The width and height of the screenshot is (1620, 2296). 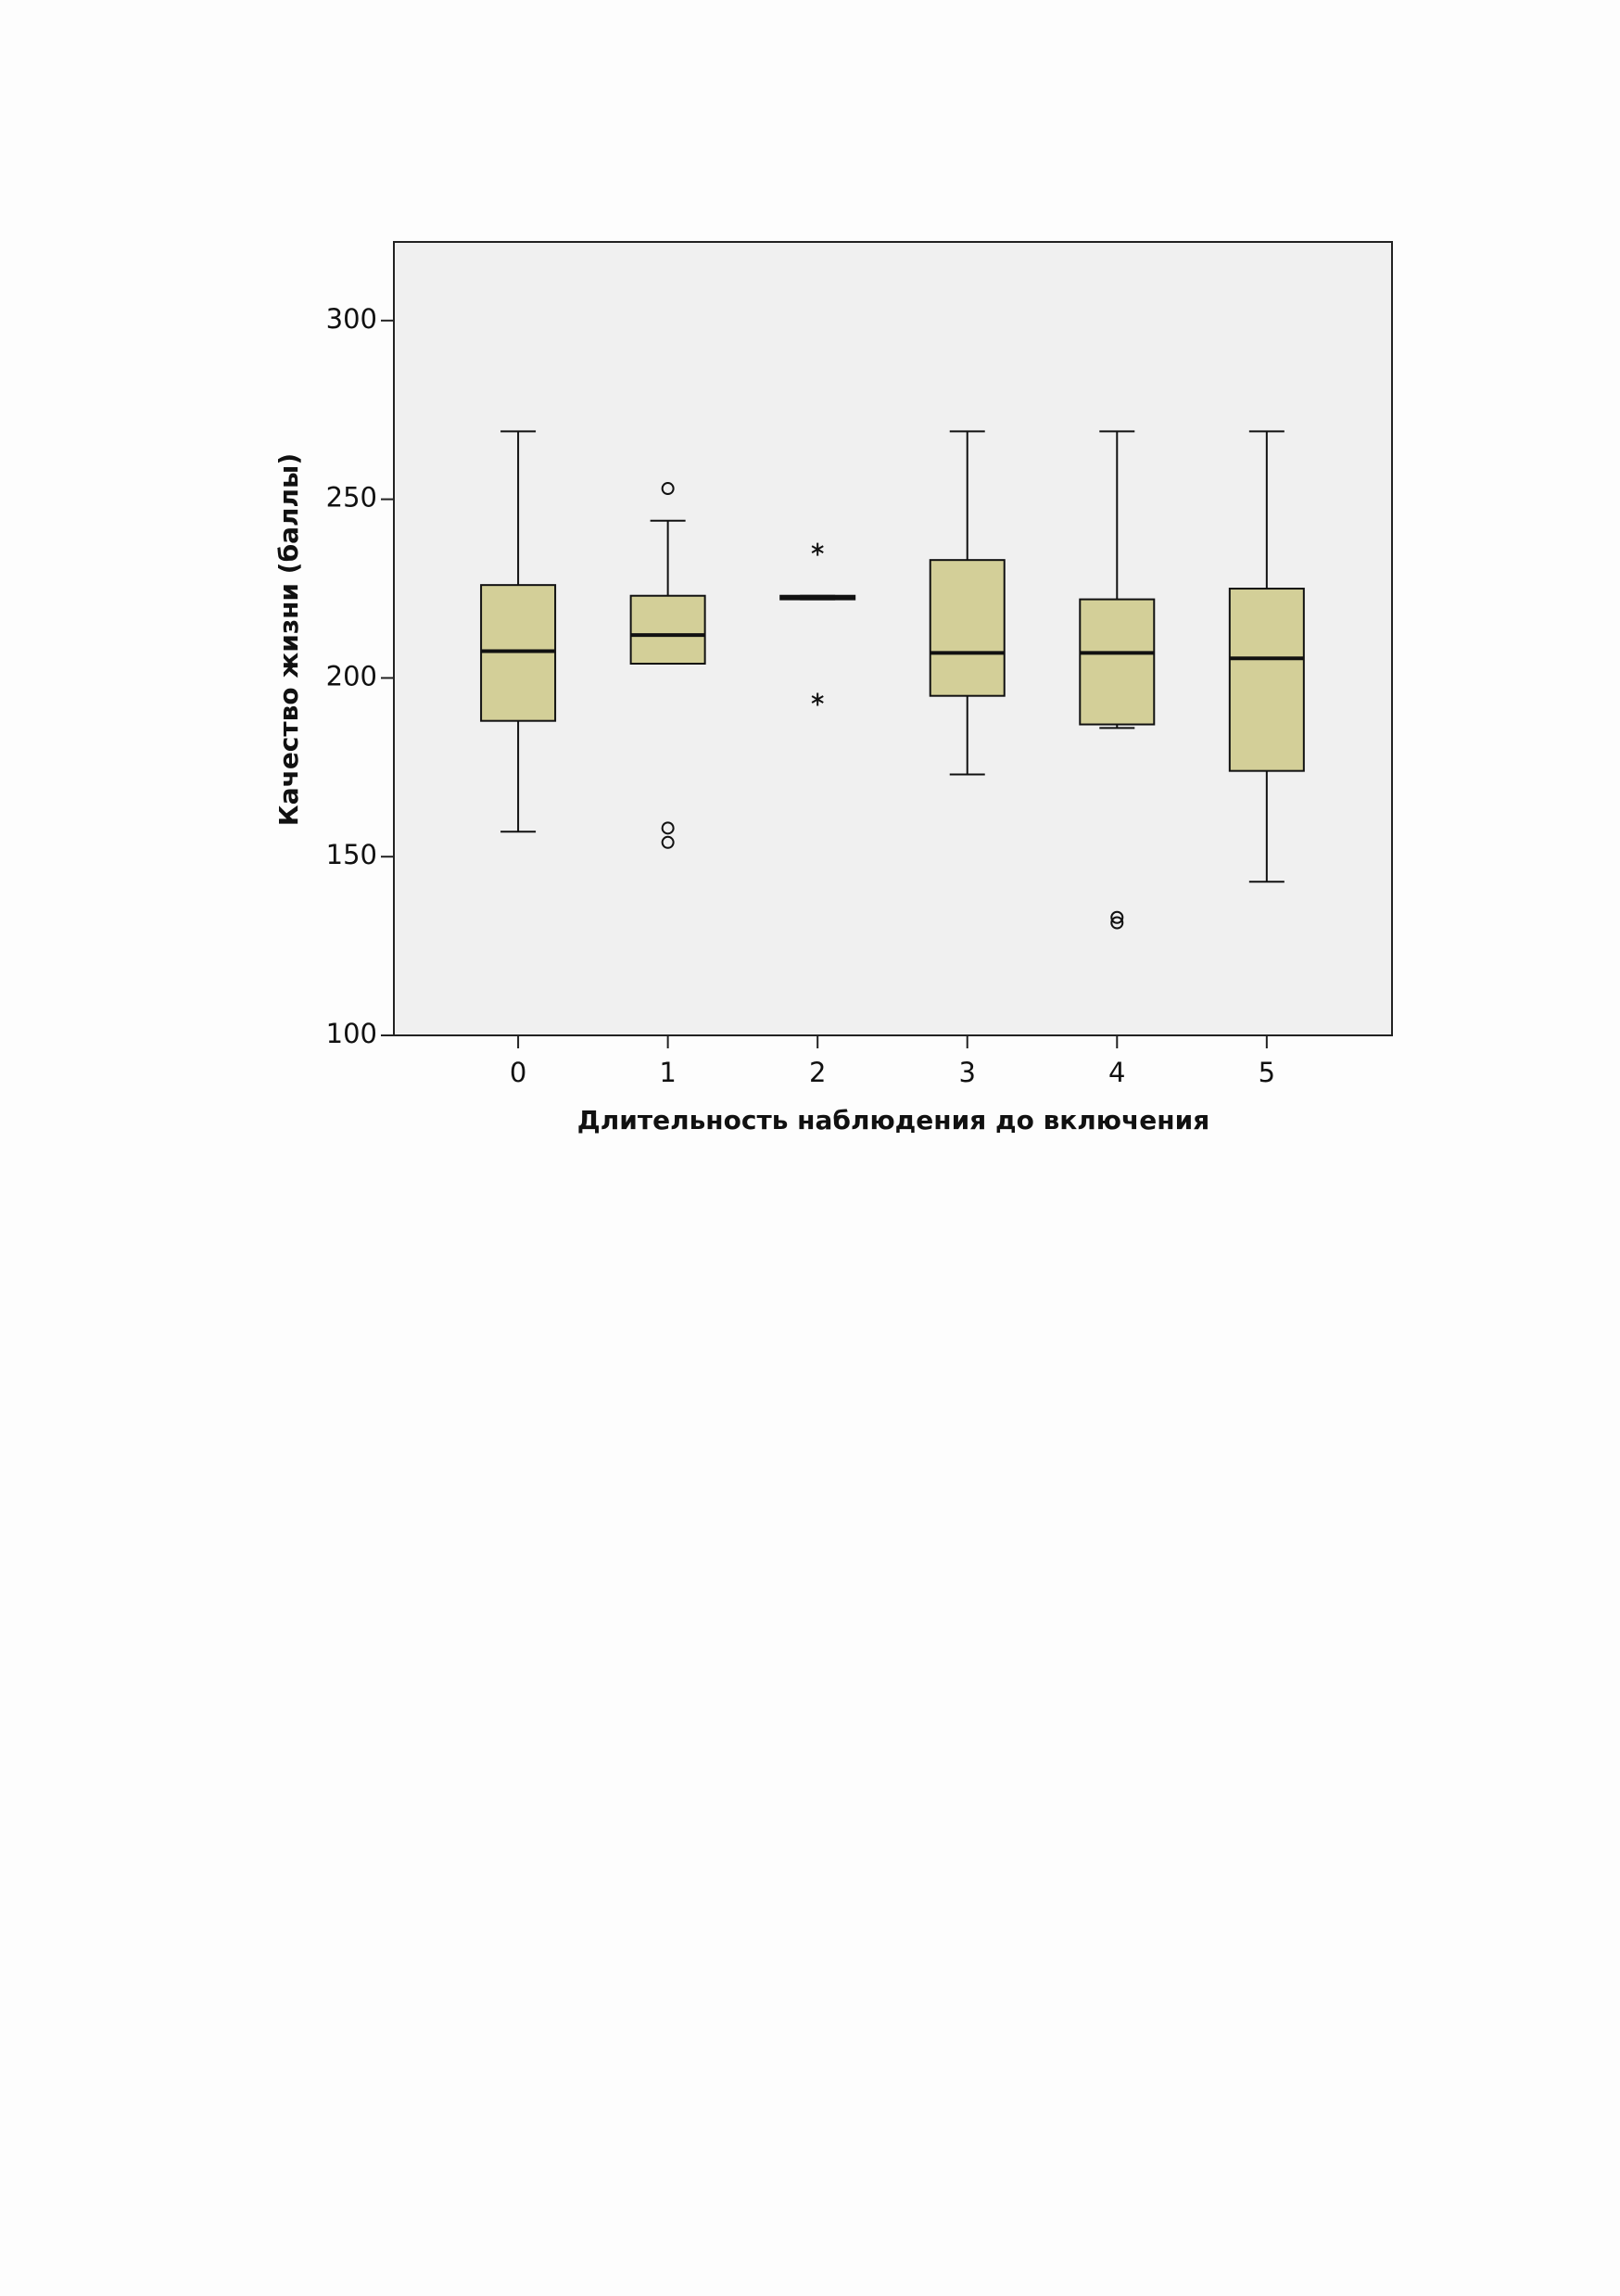 I want to click on y-tick-label: 150, so click(x=351, y=854).